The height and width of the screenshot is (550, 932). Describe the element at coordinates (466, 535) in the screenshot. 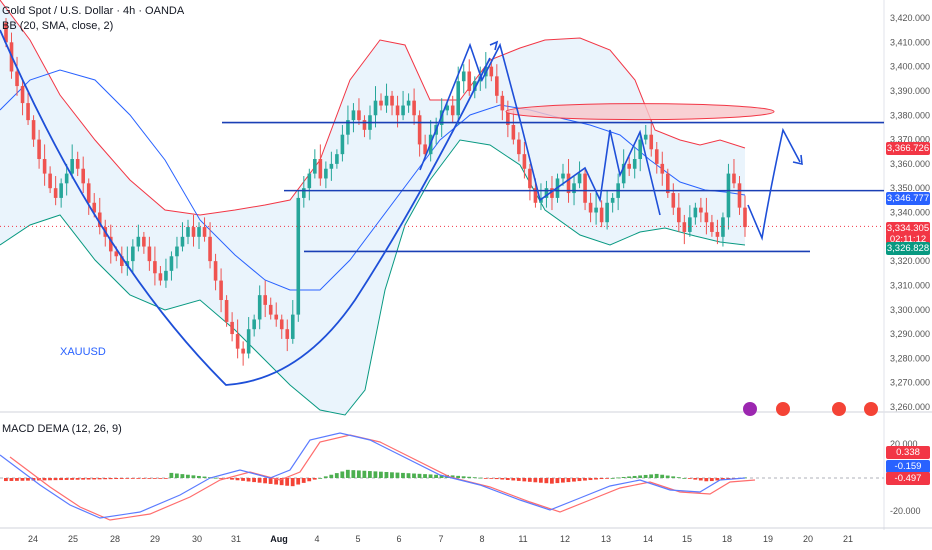

I see `time-axis: 24 25 28 29 30 31 Aug 4 5 6 7 8 11 12 13 14 15 18 19 20 21` at that location.